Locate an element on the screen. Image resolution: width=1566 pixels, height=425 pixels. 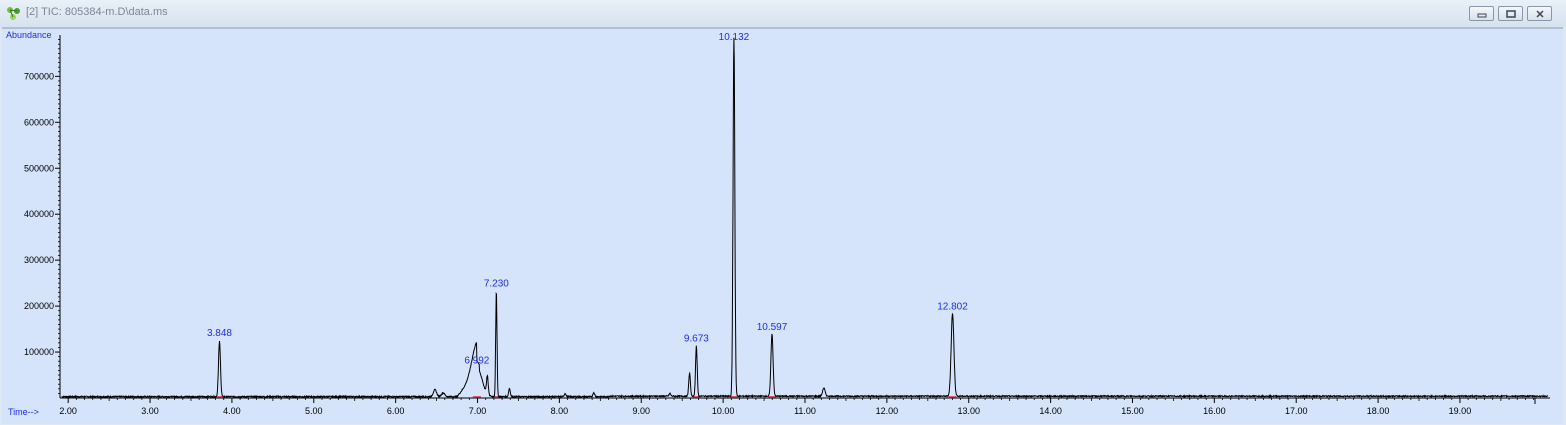
x-tick-label: 5.00 is located at coordinates (314, 411).